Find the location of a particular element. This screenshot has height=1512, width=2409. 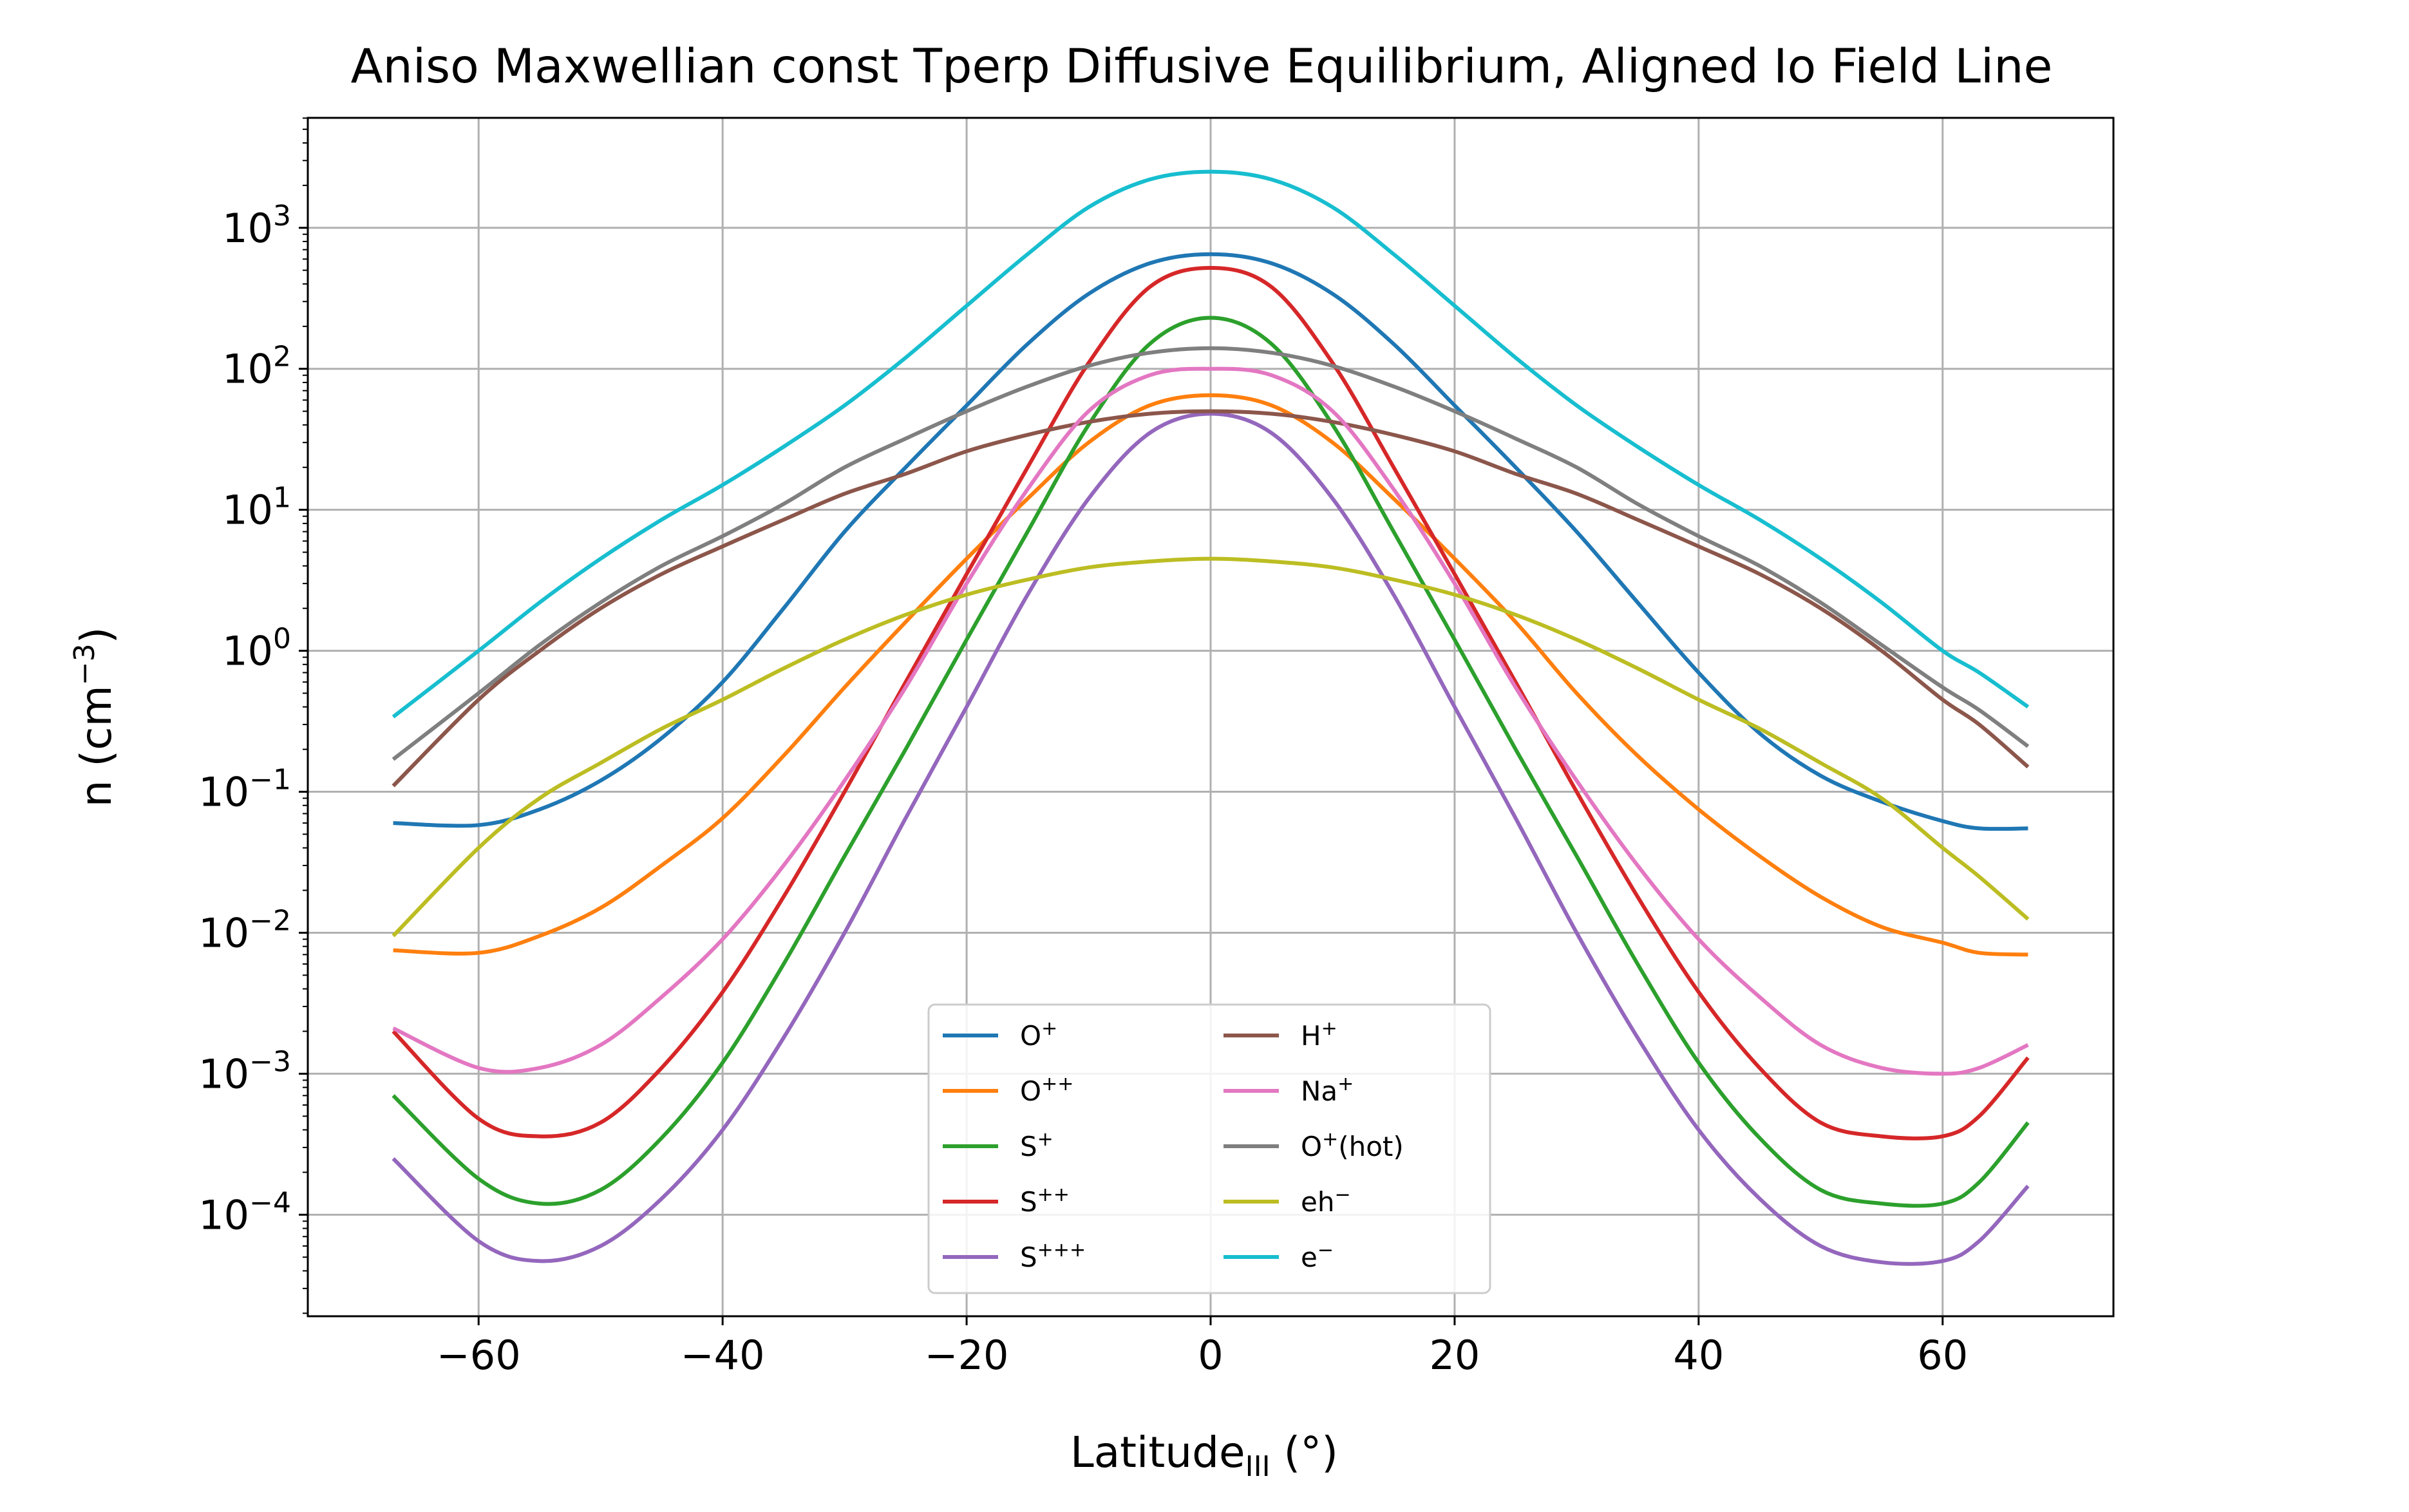

y-tick-label: 10⁻¹ is located at coordinates (244, 790).